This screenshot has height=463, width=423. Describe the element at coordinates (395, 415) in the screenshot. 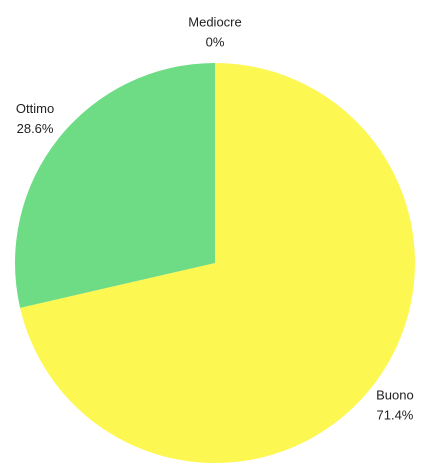

I see `slice-value-label: 71.4%` at that location.